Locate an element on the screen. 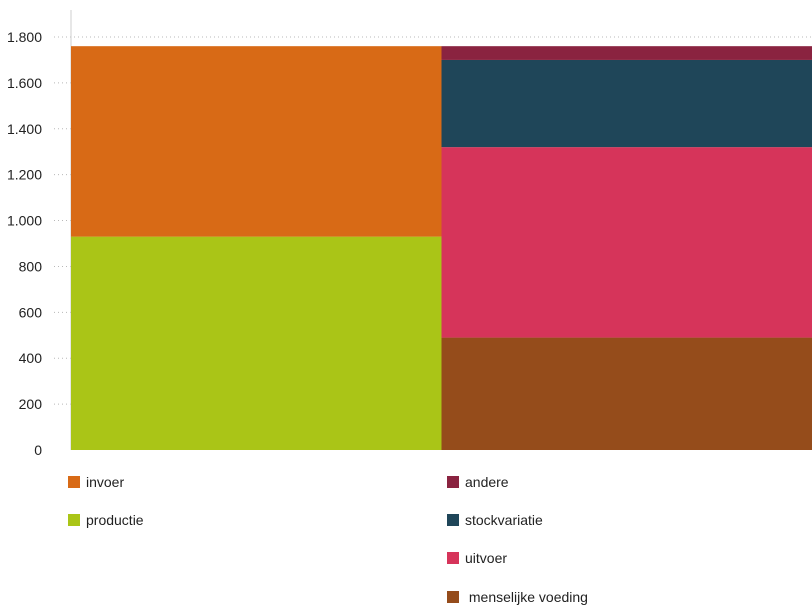 This screenshot has width=812, height=605. y-tick-label: 0 is located at coordinates (38, 450).